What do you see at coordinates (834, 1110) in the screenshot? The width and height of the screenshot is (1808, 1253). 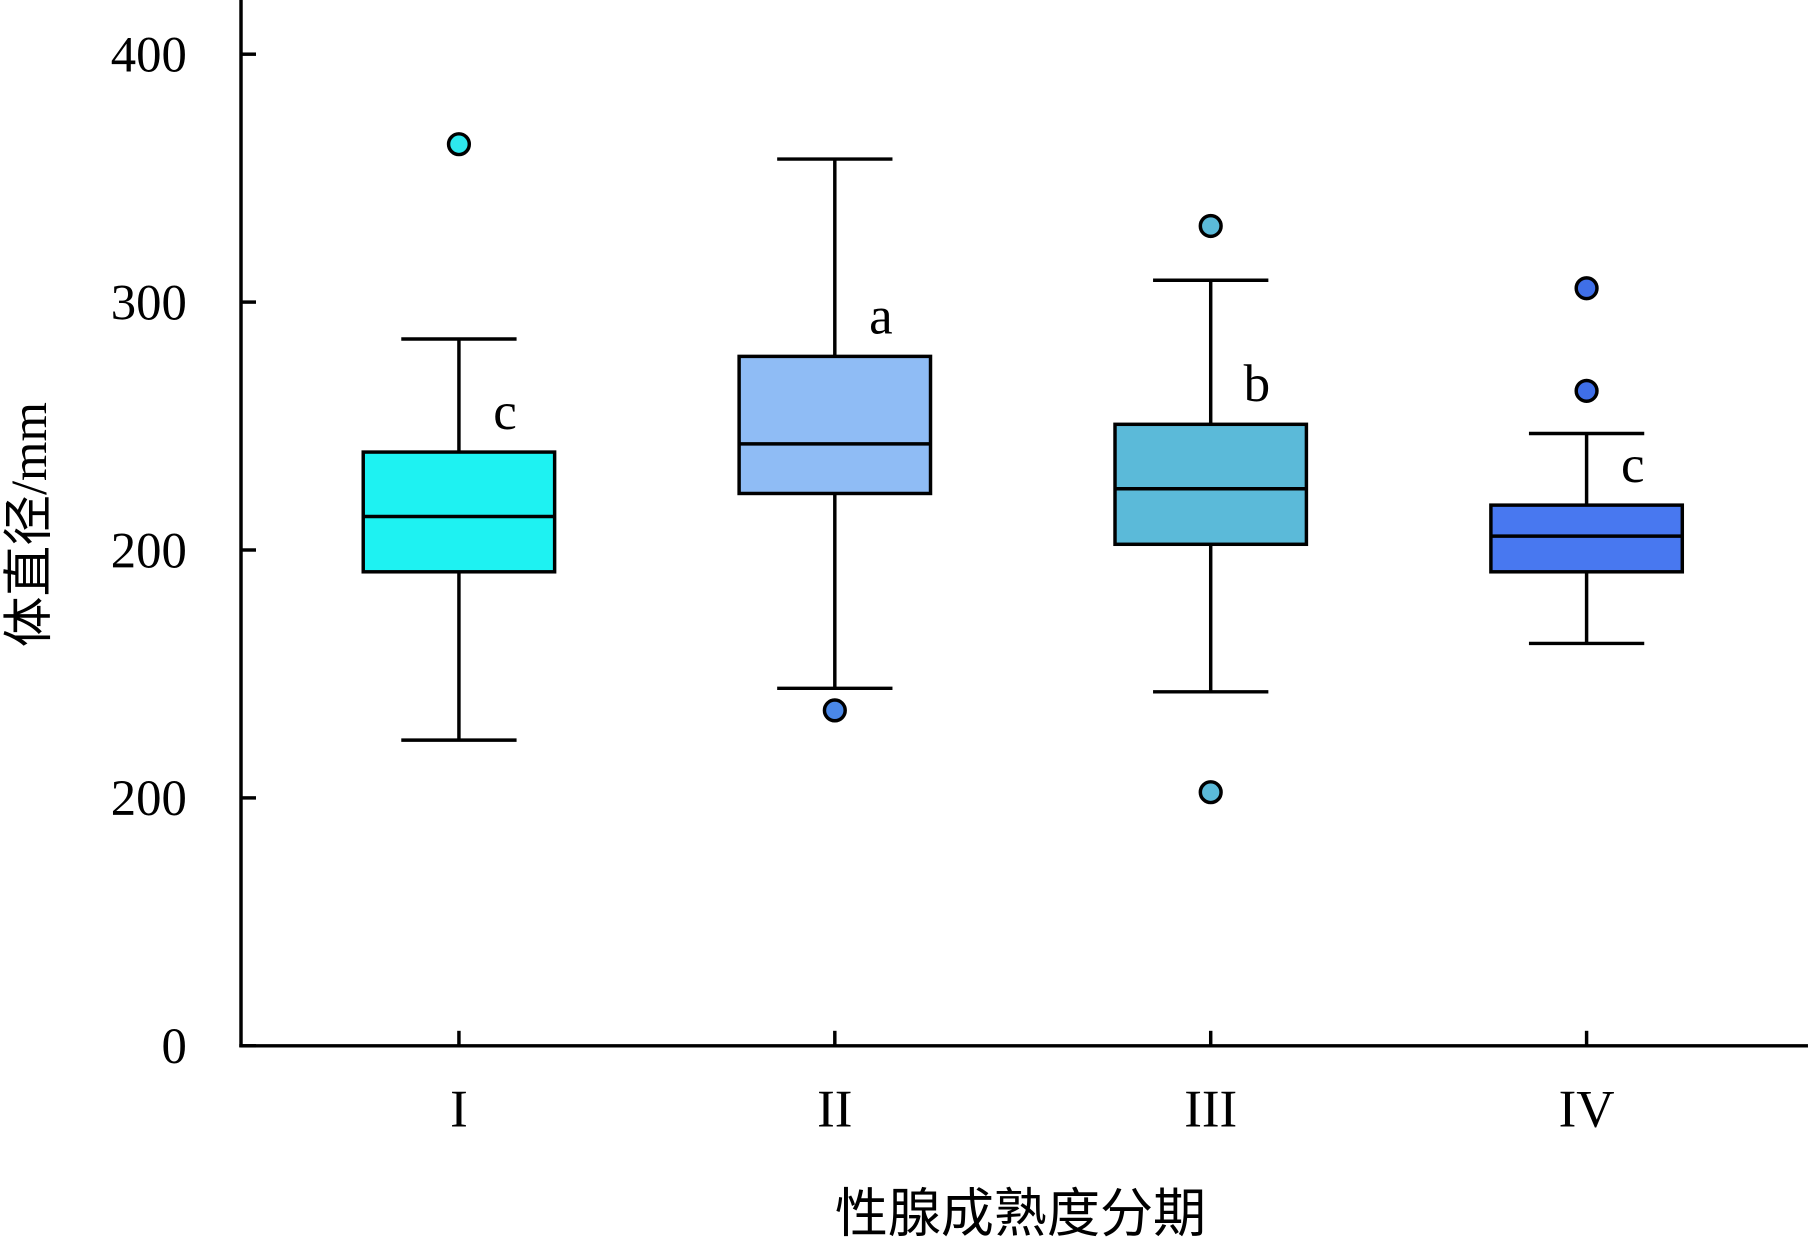 I see `x-tick-label: II` at bounding box center [834, 1110].